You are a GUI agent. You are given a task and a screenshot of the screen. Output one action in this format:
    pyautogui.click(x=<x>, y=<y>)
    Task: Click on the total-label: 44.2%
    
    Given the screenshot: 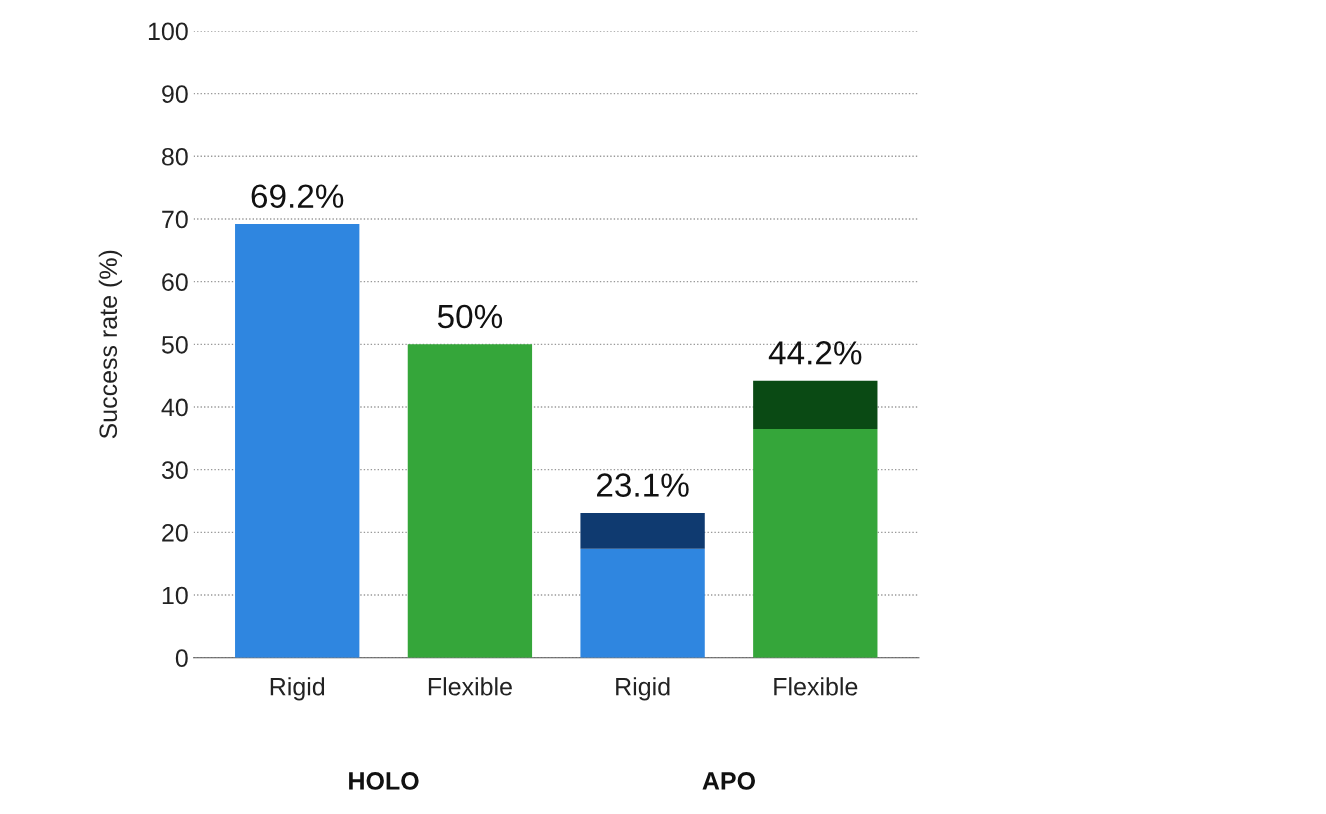 What is the action you would take?
    pyautogui.click(x=815, y=353)
    